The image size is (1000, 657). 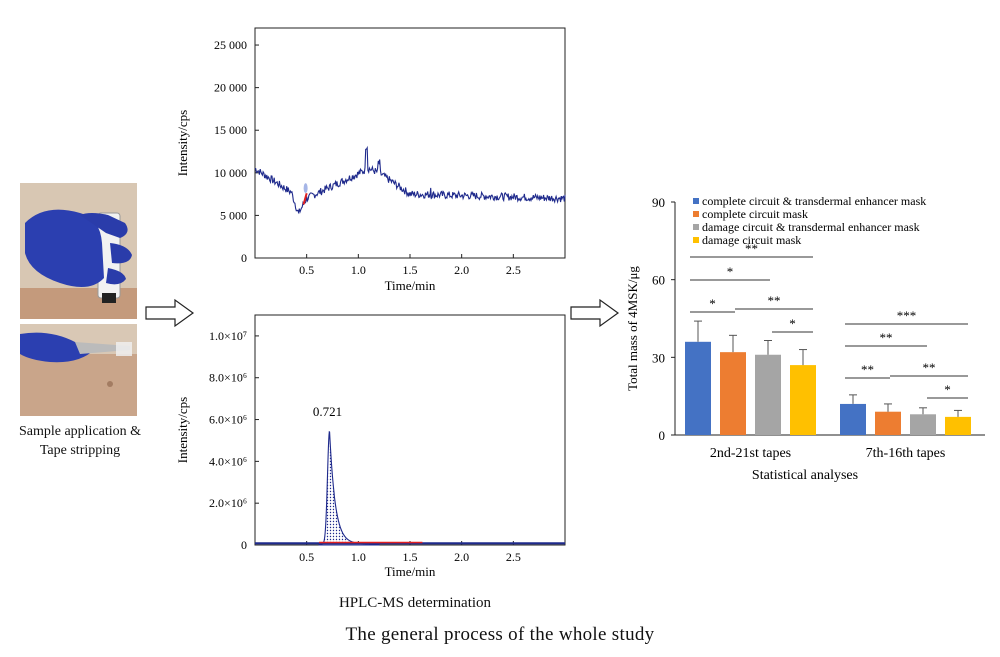 I want to click on hplc-caption: HPLC-MS determination, so click(x=415, y=603).